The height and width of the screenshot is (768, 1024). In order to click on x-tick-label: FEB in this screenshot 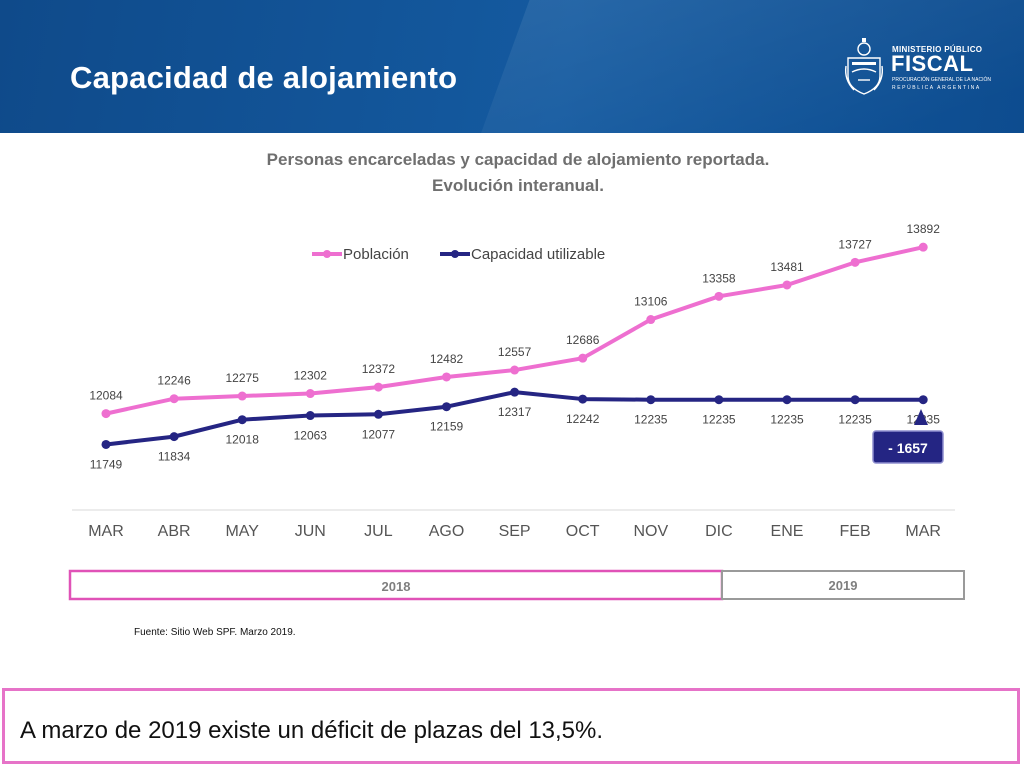, I will do `click(855, 531)`.